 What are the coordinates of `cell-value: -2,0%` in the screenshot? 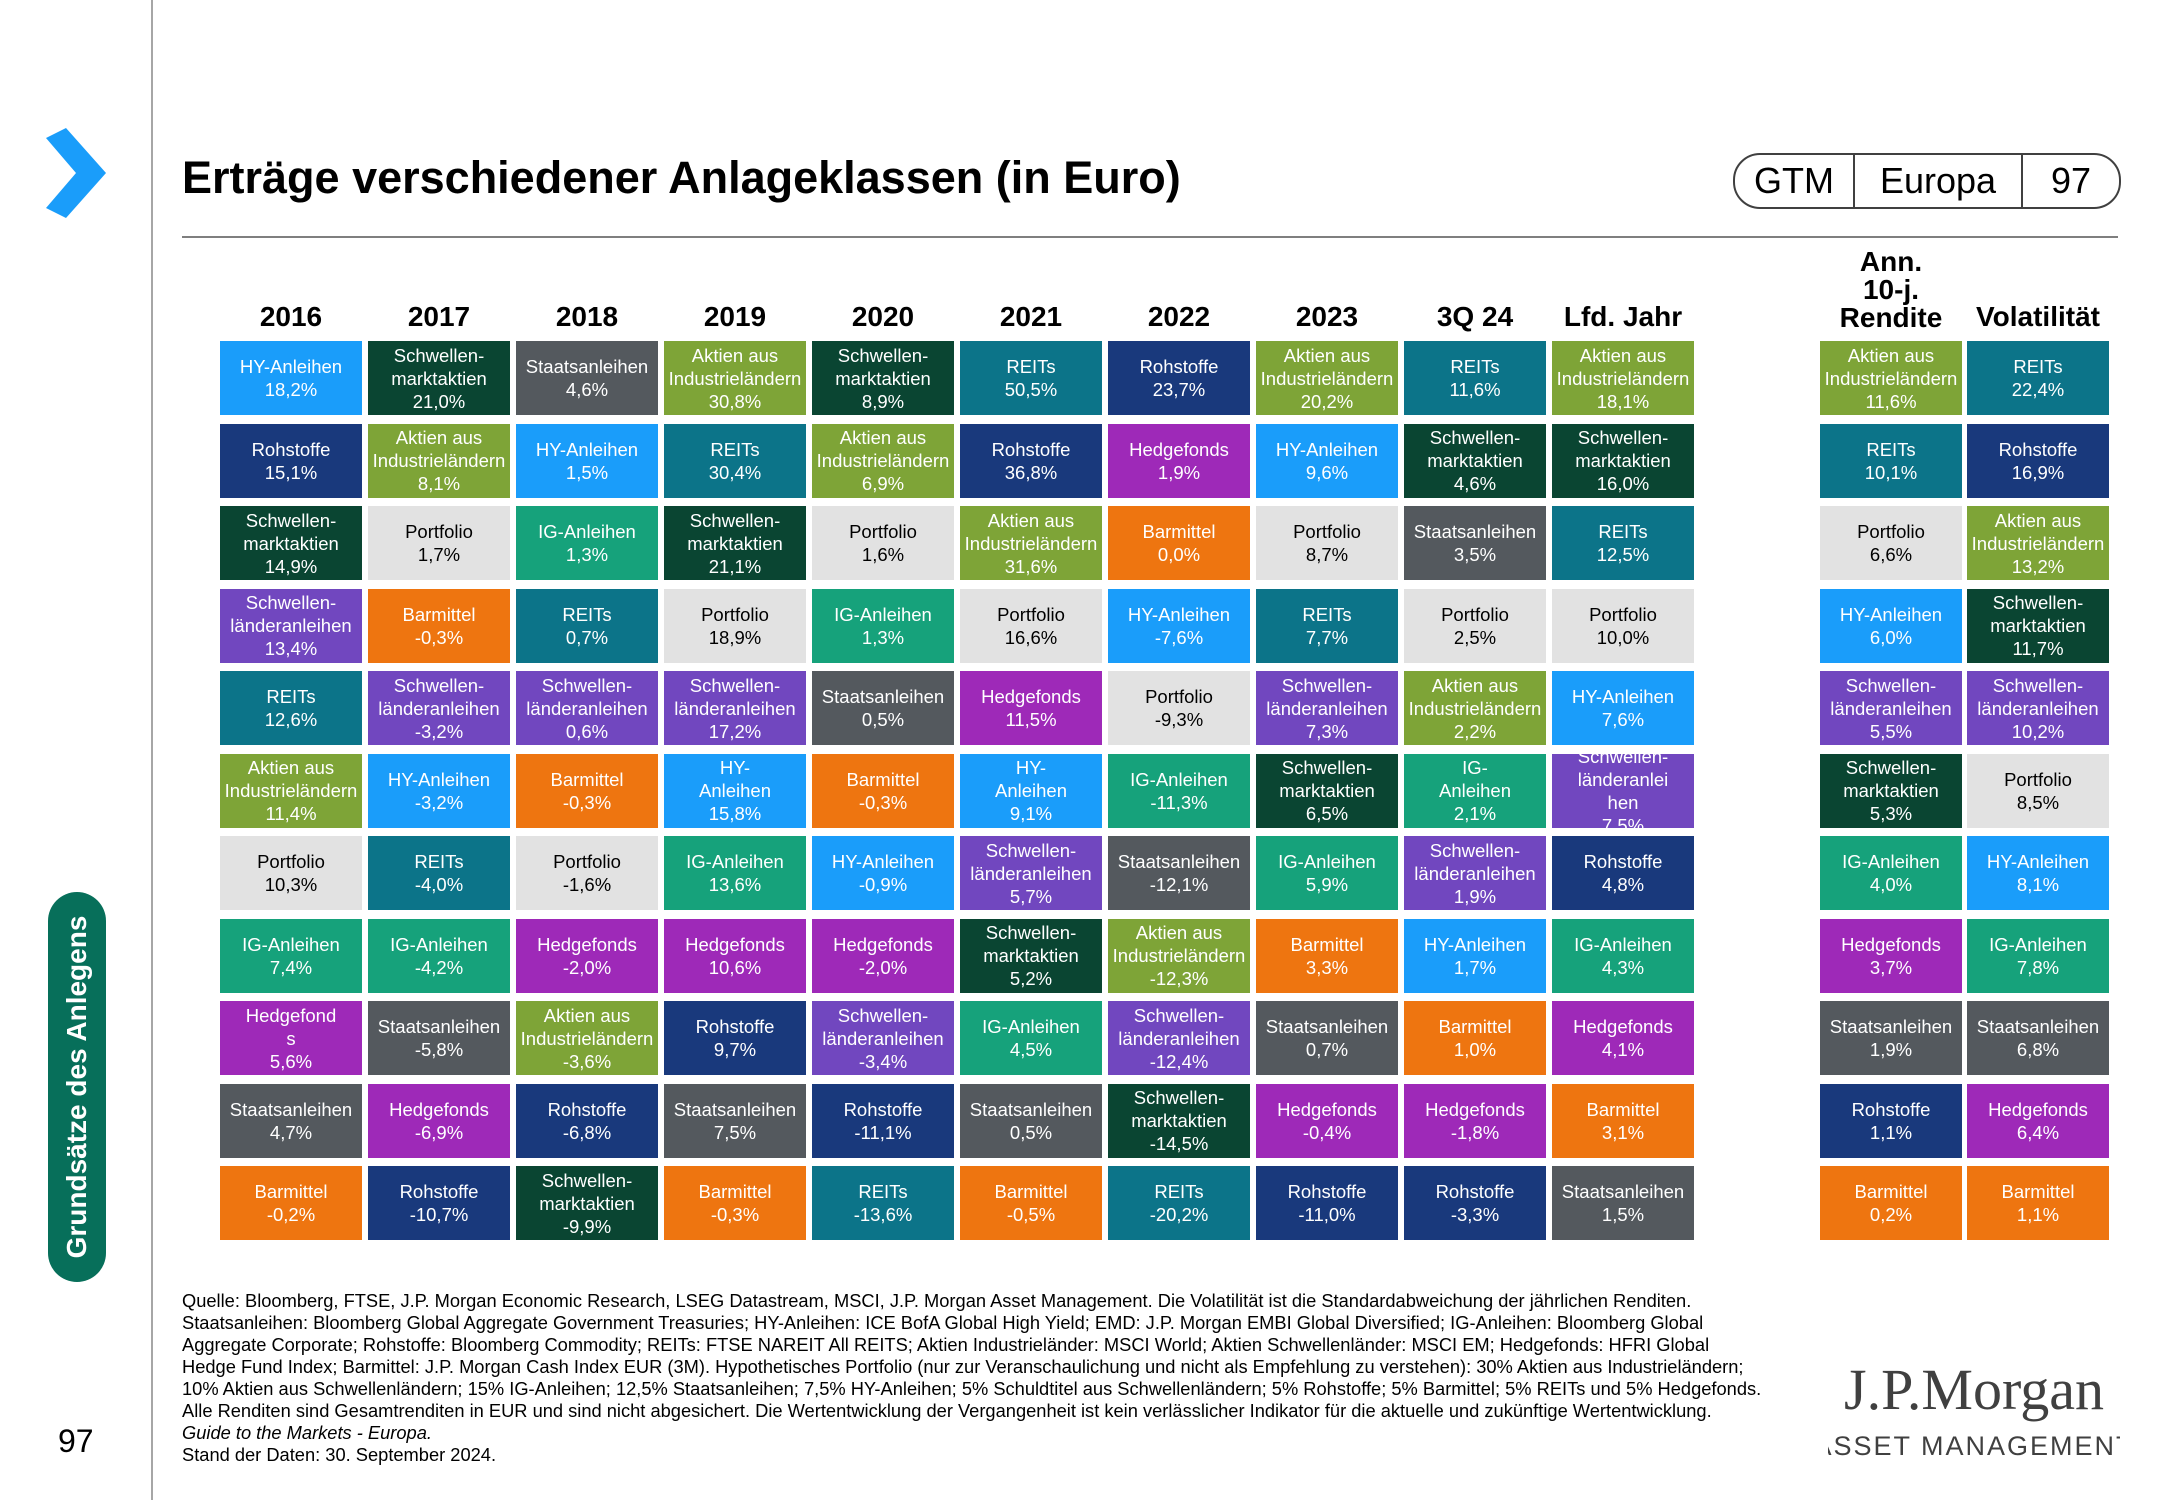 It's located at (587, 967).